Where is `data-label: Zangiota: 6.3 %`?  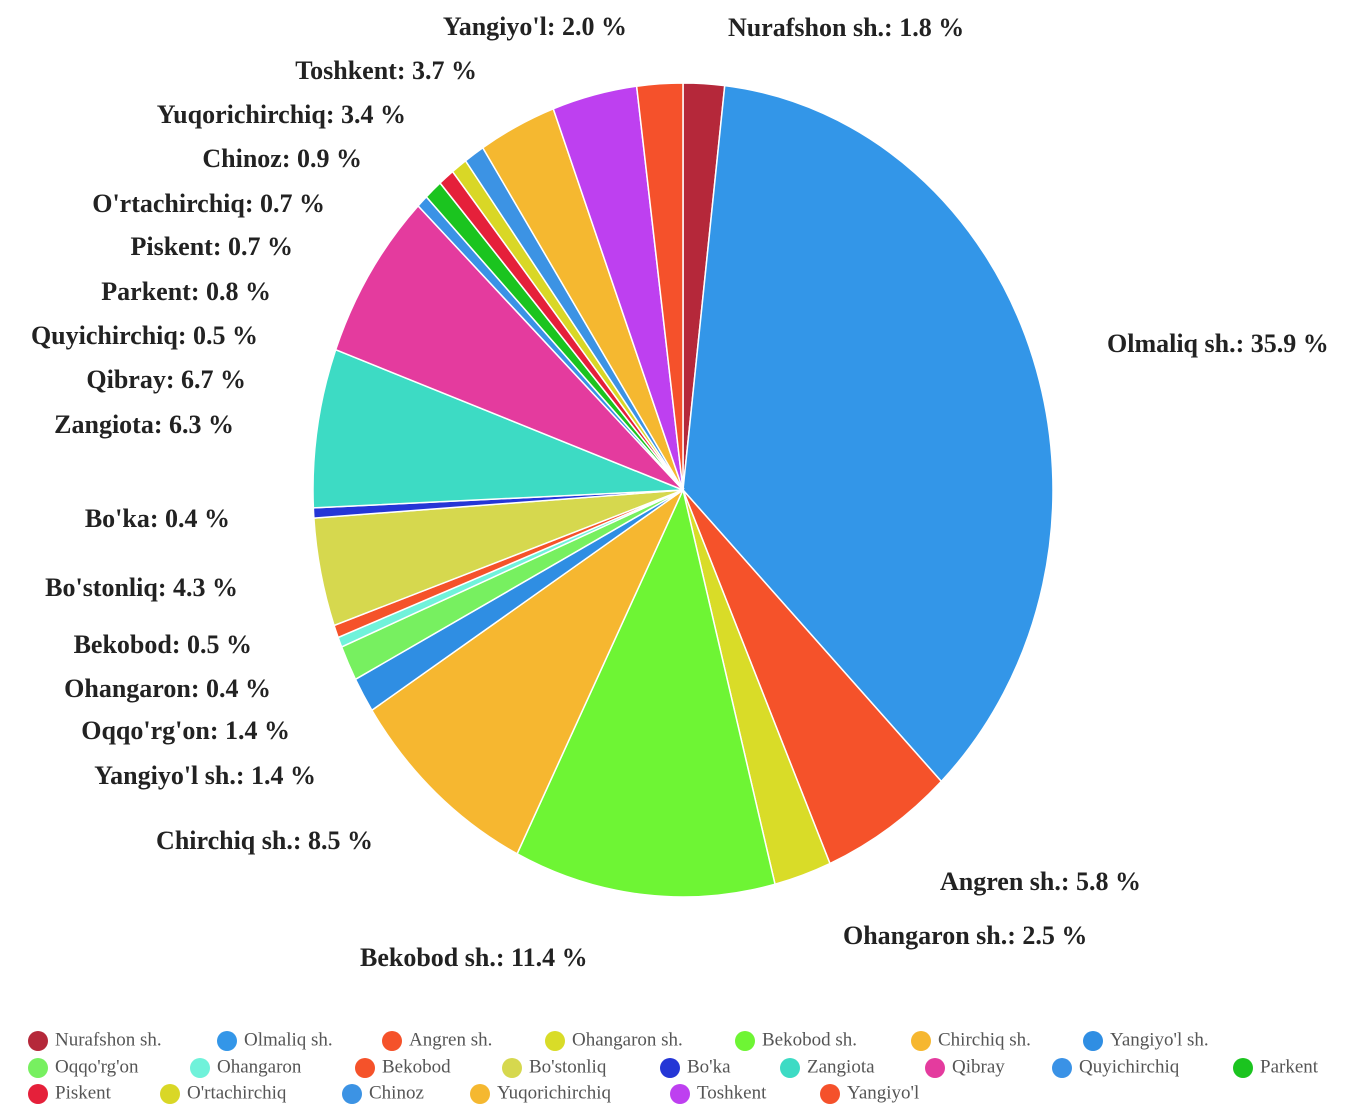
data-label: Zangiota: 6.3 % is located at coordinates (144, 424).